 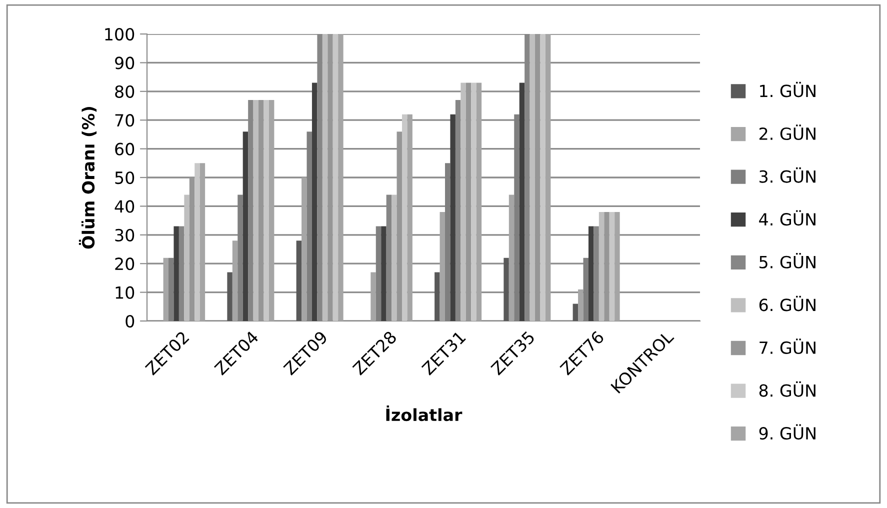 What do you see at coordinates (787, 218) in the screenshot?
I see `legend-label: 4. GÜN` at bounding box center [787, 218].